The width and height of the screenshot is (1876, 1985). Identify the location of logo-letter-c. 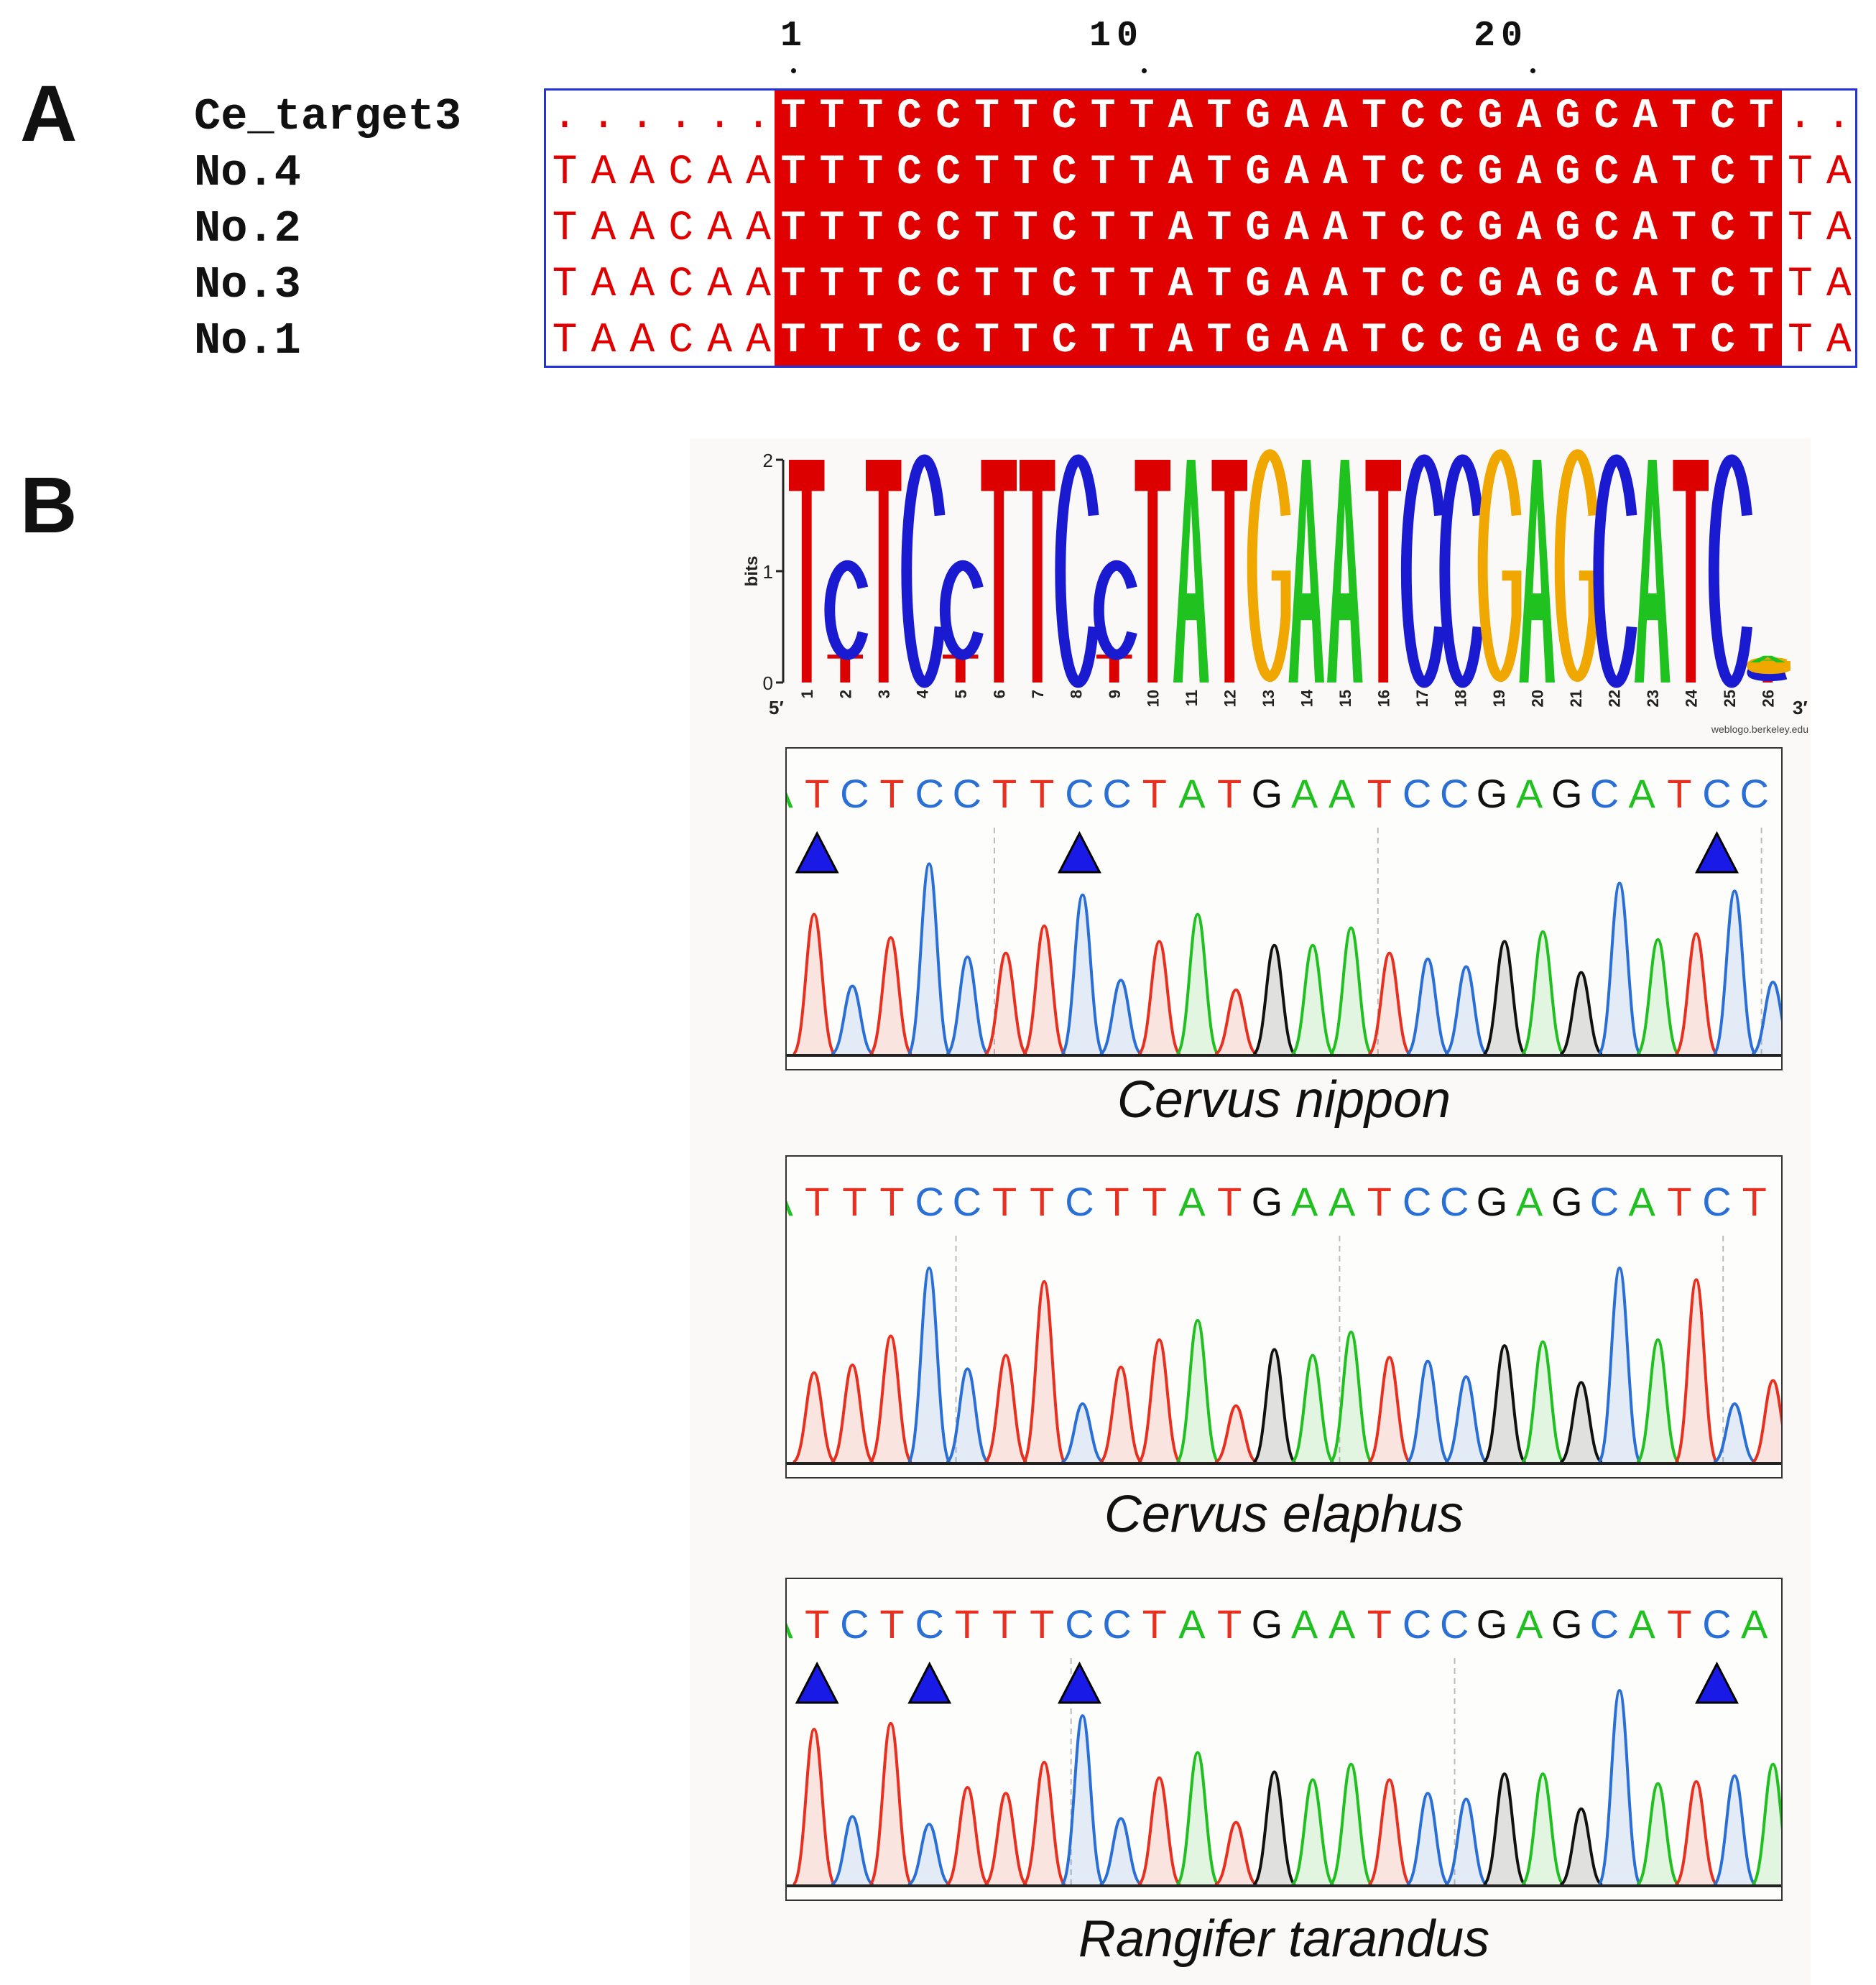
(961, 610).